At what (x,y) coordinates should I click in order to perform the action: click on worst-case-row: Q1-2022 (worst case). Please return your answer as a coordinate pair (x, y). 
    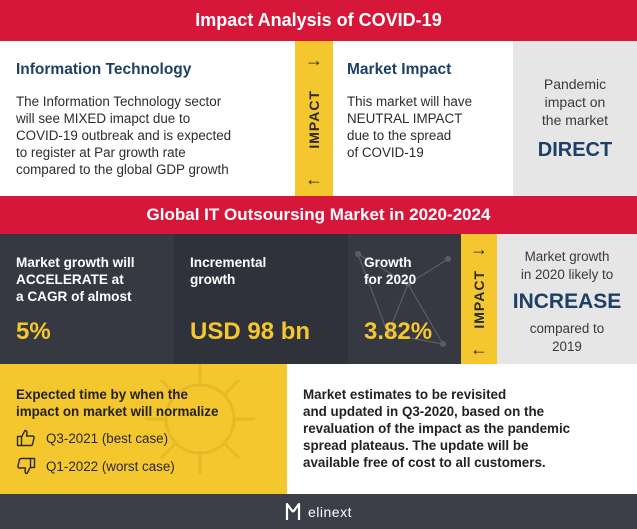
    Looking at the image, I should click on (151, 466).